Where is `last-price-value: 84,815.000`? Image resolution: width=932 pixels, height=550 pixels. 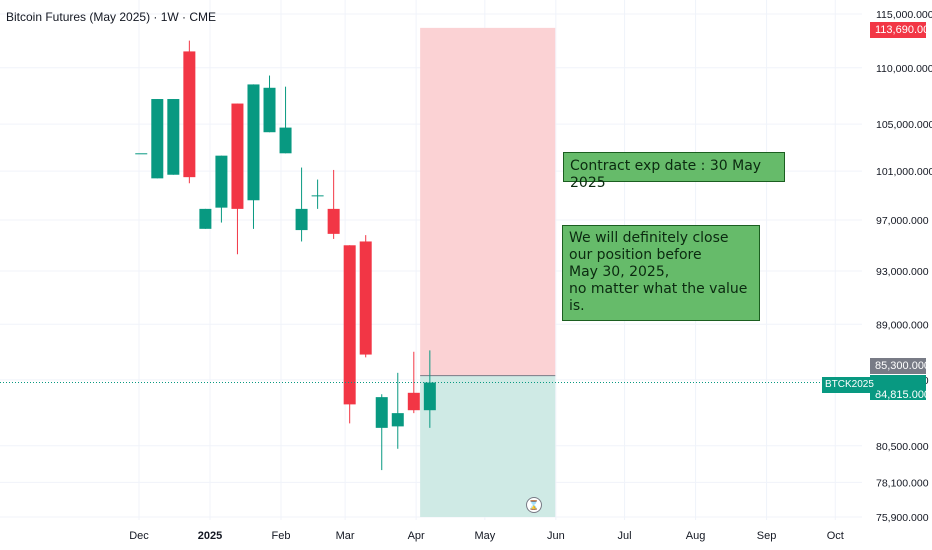
last-price-value: 84,815.000 is located at coordinates (903, 395).